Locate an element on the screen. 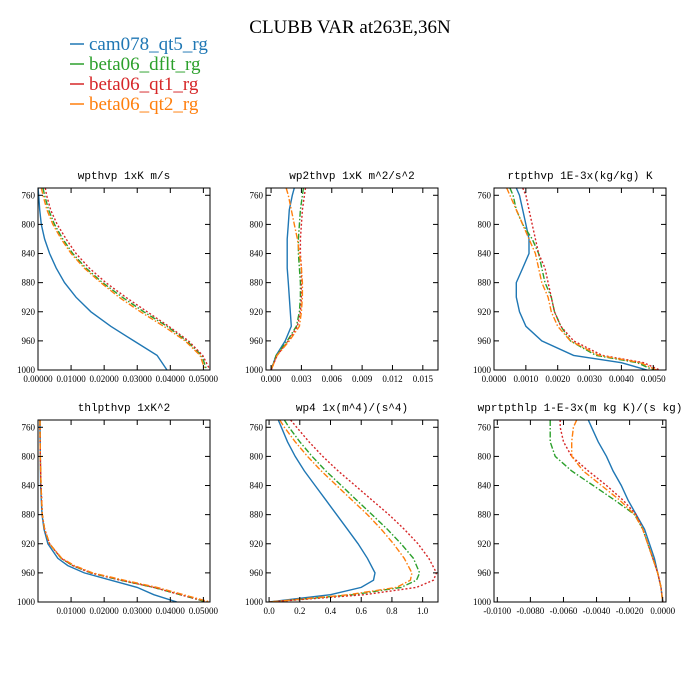 Image resolution: width=700 pixels, height=700 pixels. panel-title: wp4 1x(m^4)/(s^4) is located at coordinates (352, 409).